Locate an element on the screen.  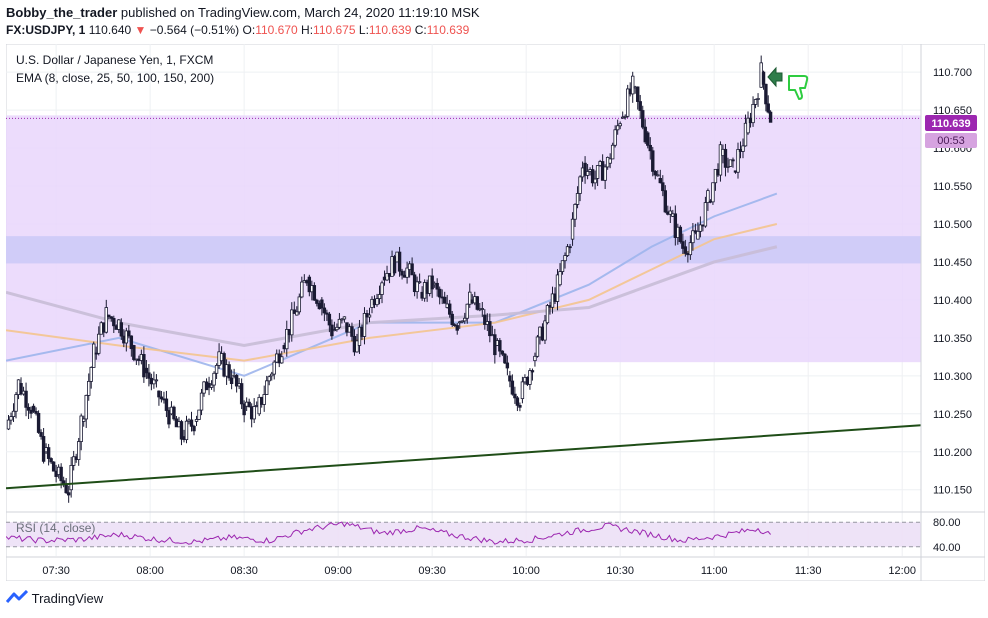
legend-rsi: RSI (14, close) is located at coordinates (55, 528).